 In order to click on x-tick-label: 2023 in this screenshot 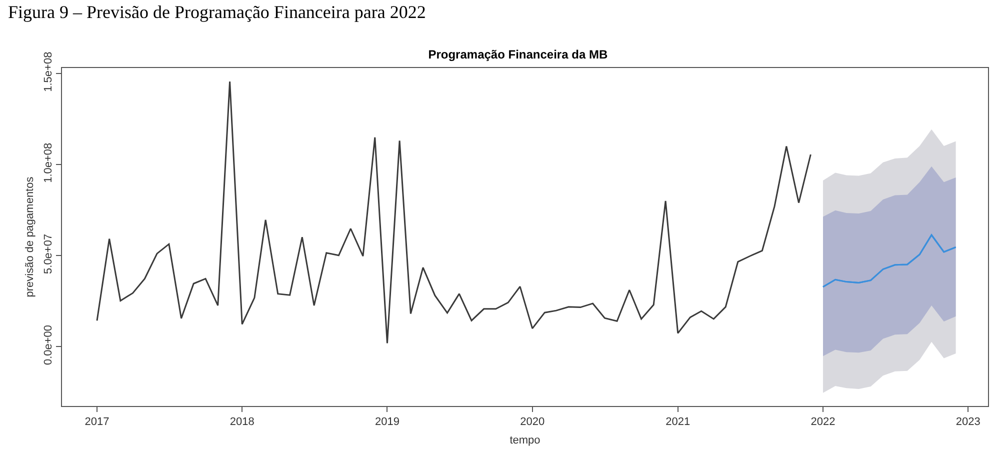, I will do `click(968, 422)`.